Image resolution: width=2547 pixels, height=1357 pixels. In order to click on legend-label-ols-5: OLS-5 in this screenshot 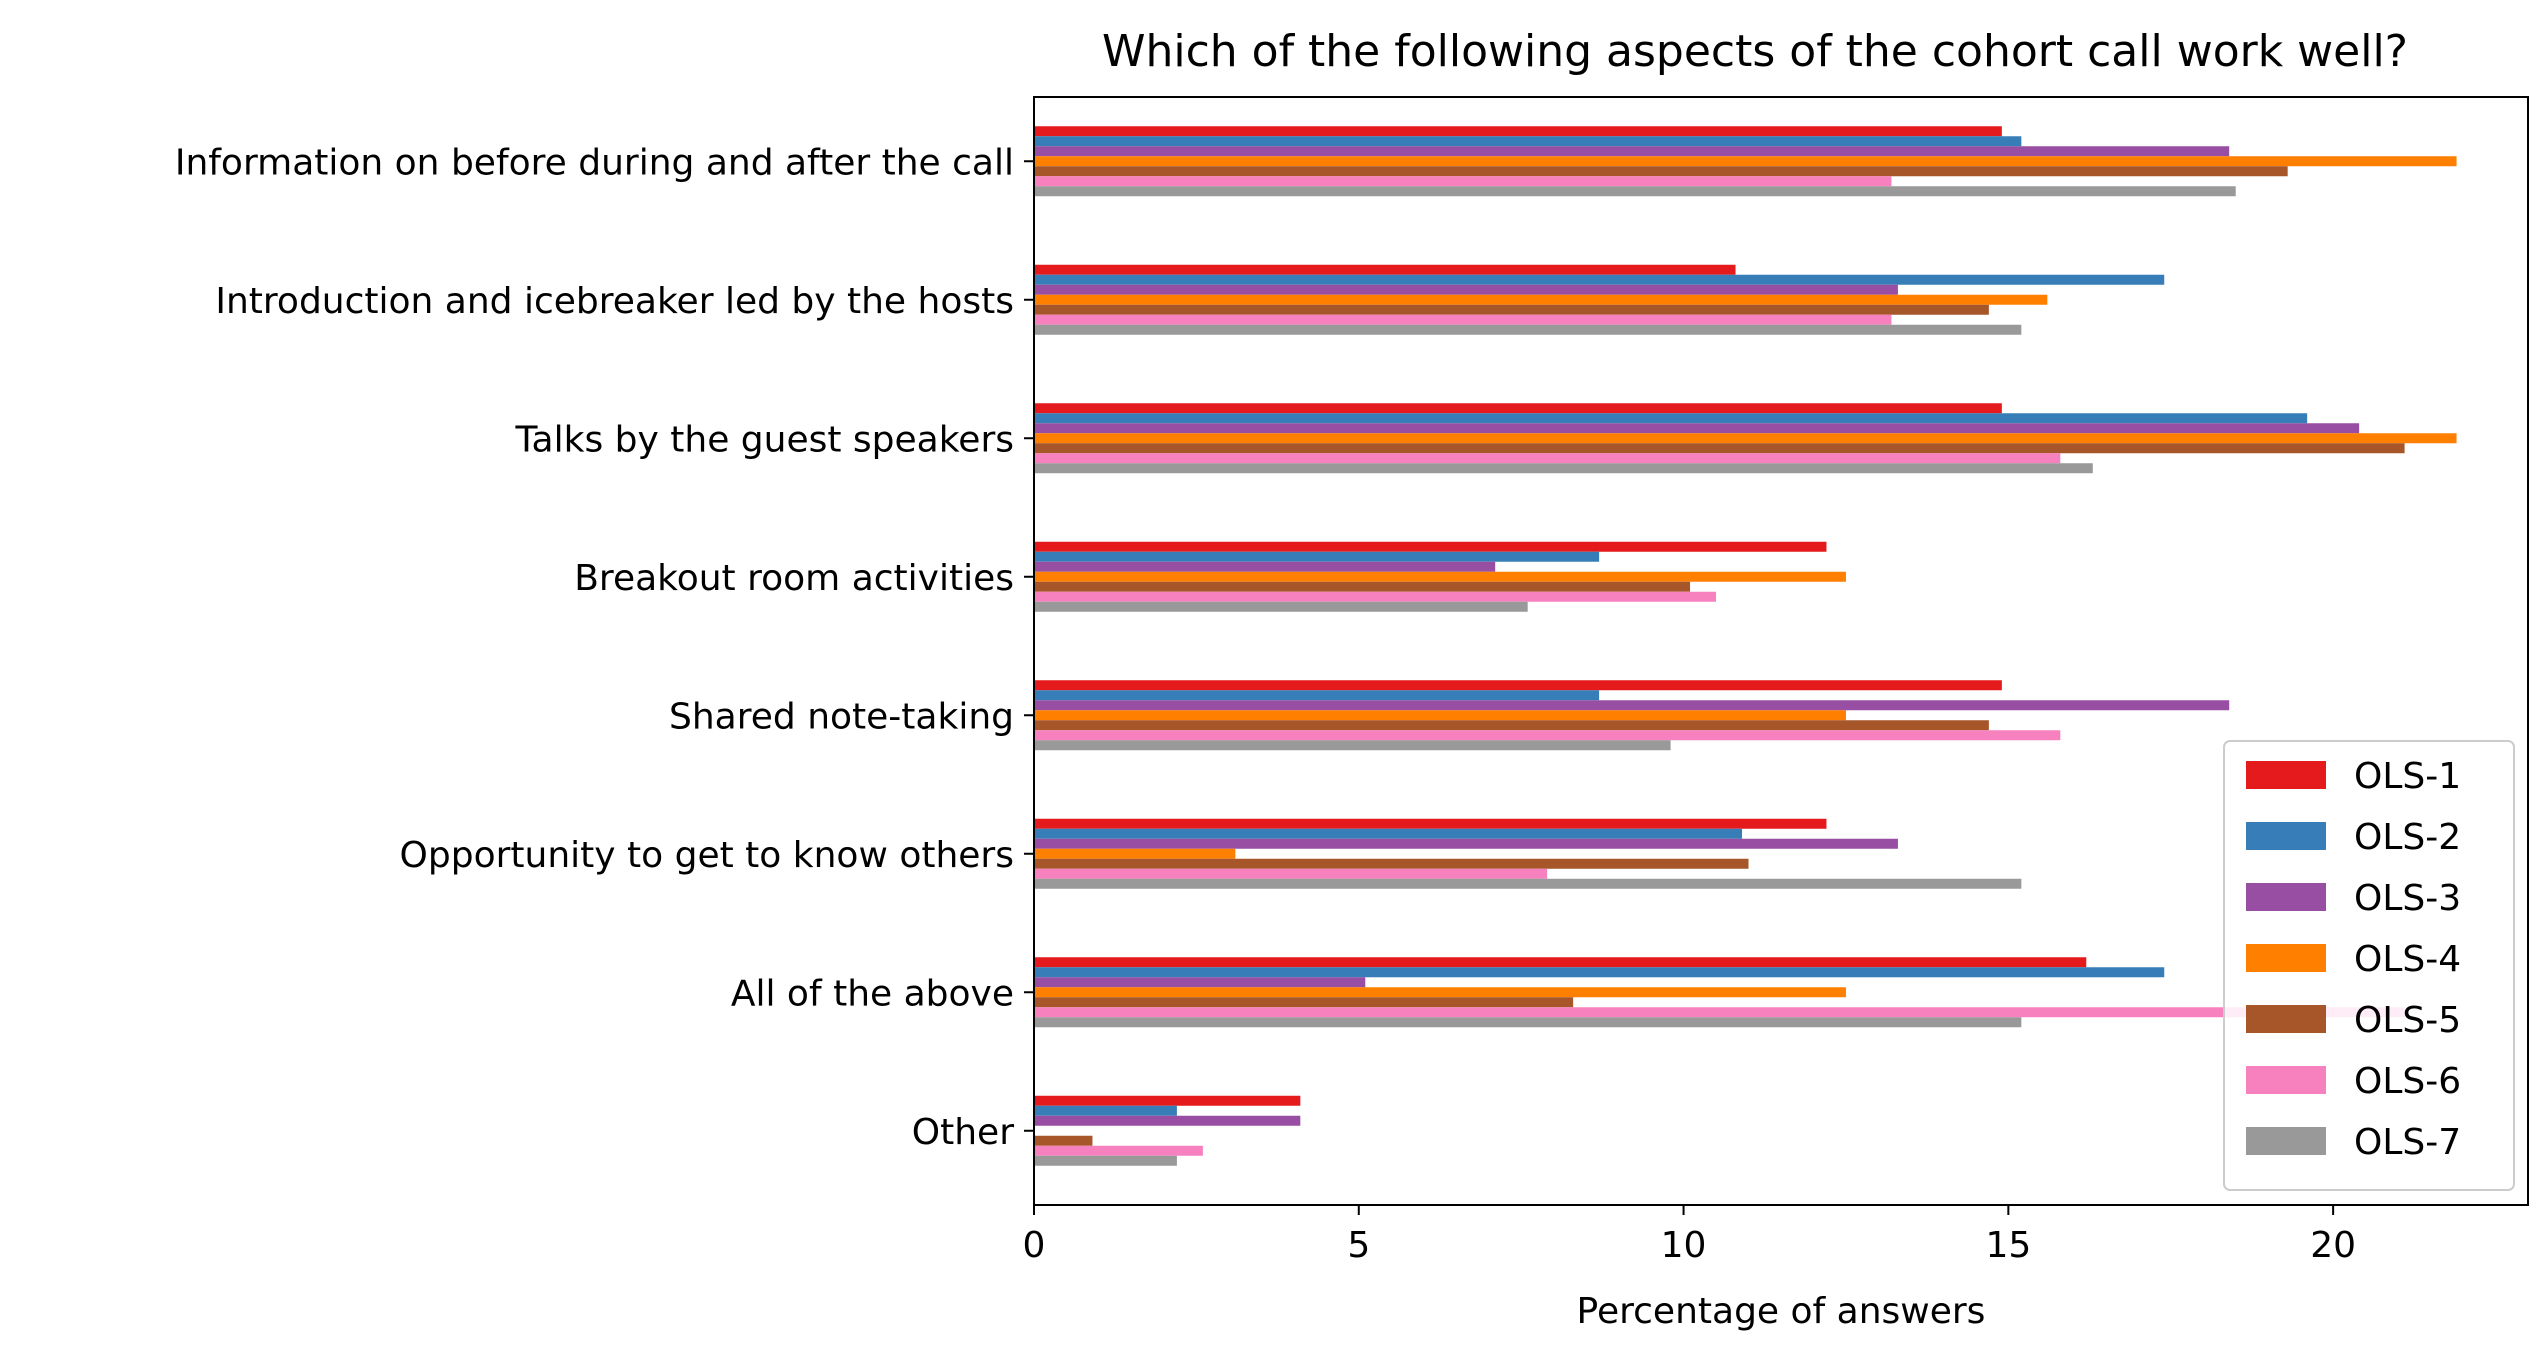, I will do `click(2407, 1020)`.